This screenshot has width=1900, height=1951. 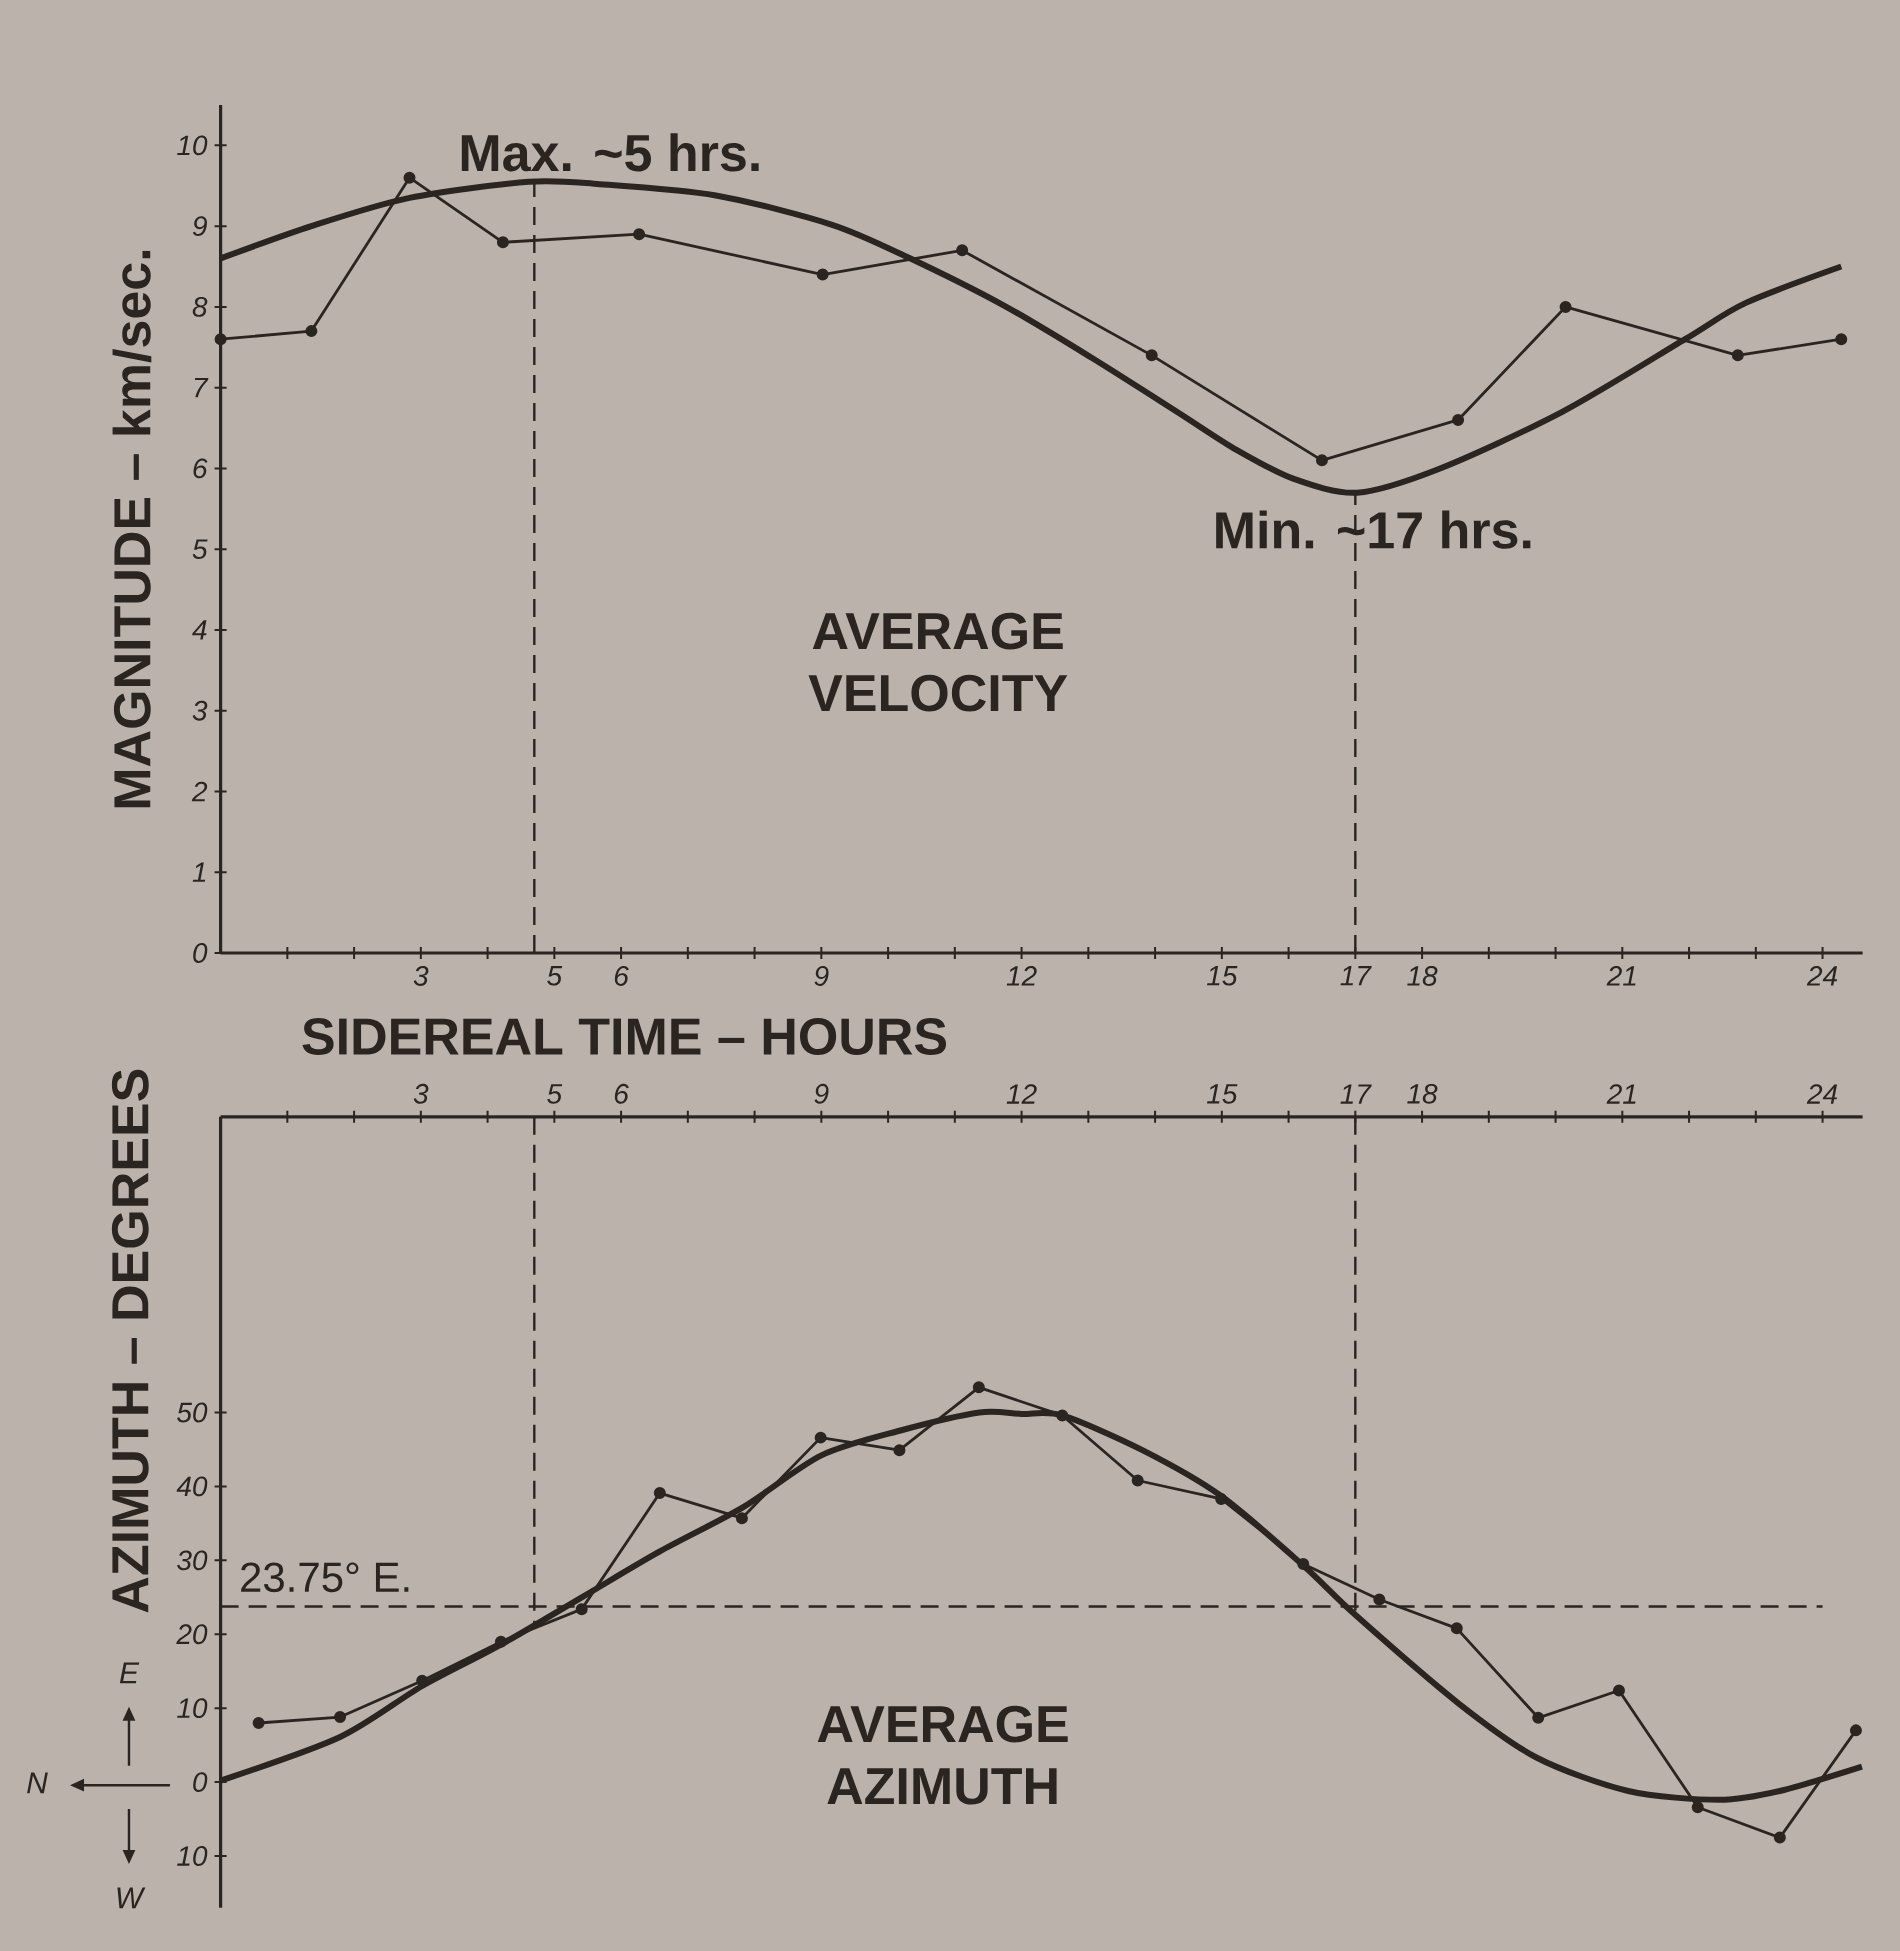 I want to click on y-tick-label: 6, so click(x=200, y=468).